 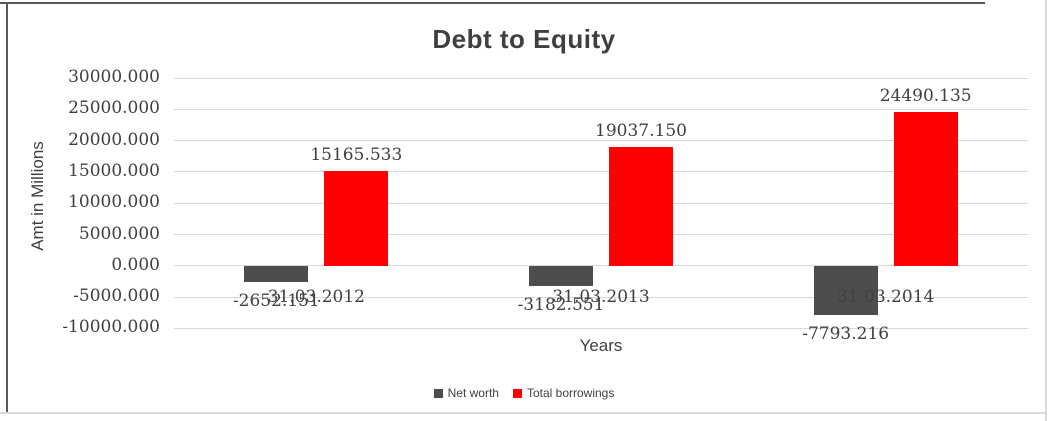 What do you see at coordinates (570, 393) in the screenshot?
I see `legend-label: Total borrowings` at bounding box center [570, 393].